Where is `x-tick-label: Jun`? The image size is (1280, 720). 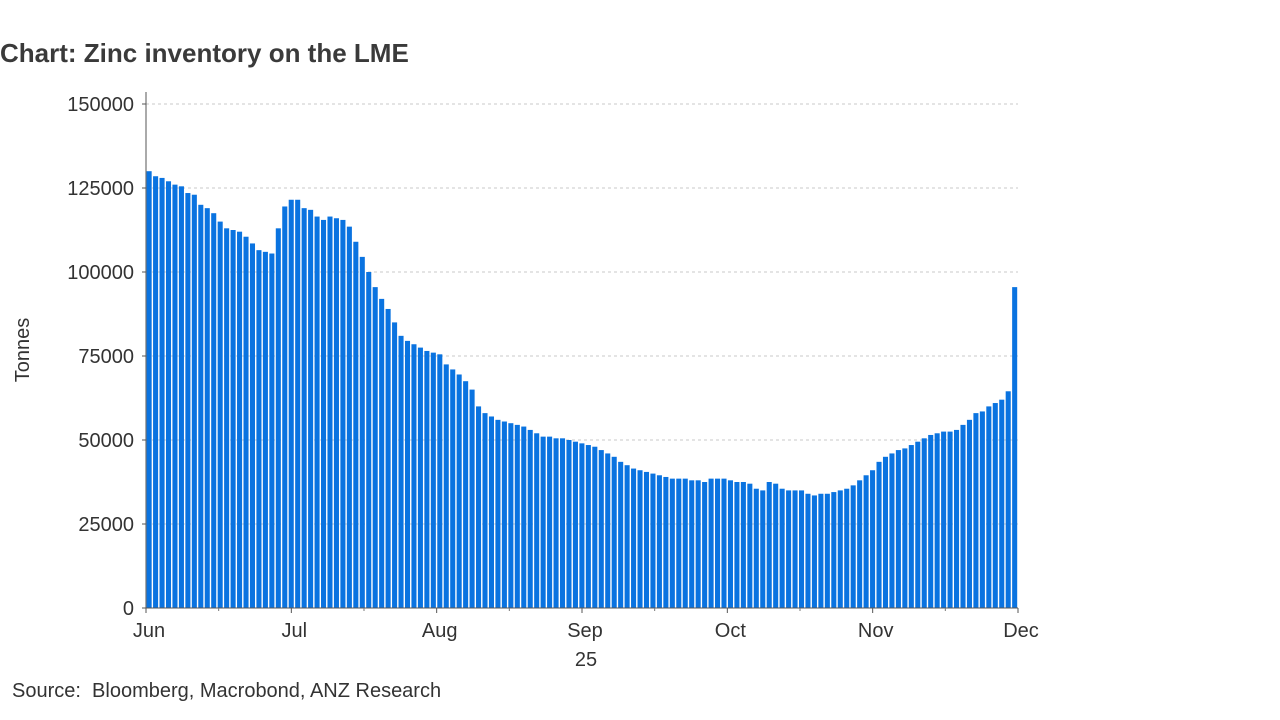
x-tick-label: Jun is located at coordinates (149, 631).